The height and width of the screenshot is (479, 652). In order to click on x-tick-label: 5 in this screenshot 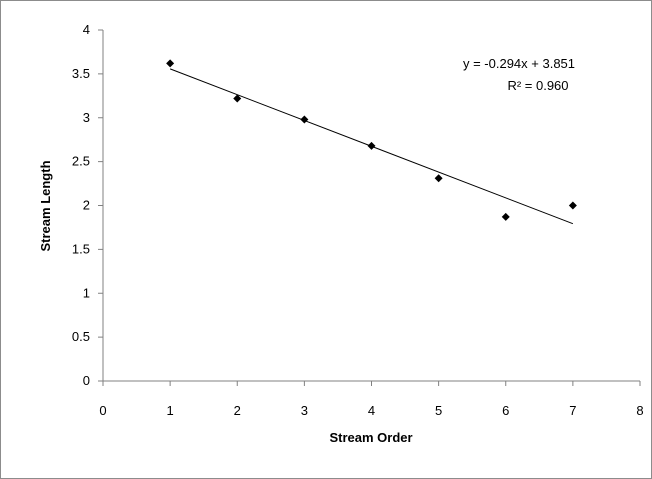, I will do `click(438, 410)`.